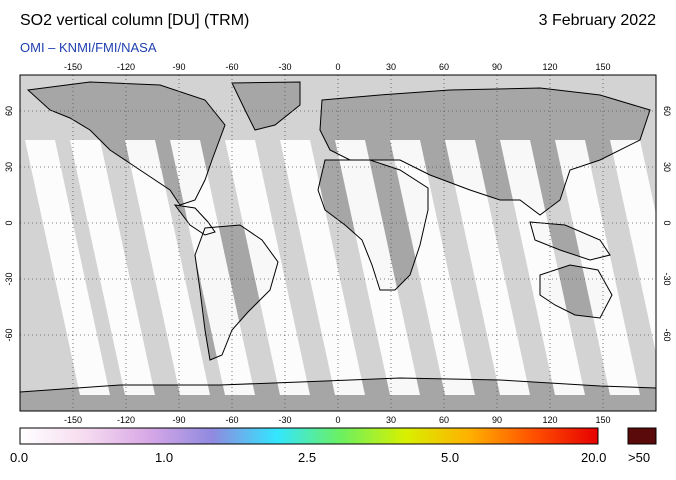 This screenshot has height=480, width=676. What do you see at coordinates (164, 457) in the screenshot?
I see `colorbar-label-1: 1.0` at bounding box center [164, 457].